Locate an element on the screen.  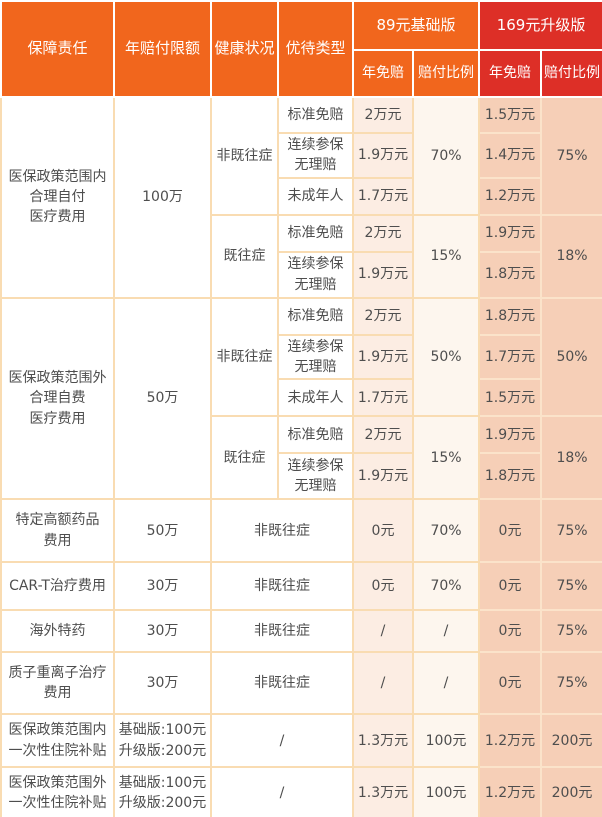
coverage-label: 医保政策范围外 一次性住院补贴 is located at coordinates (57, 791).